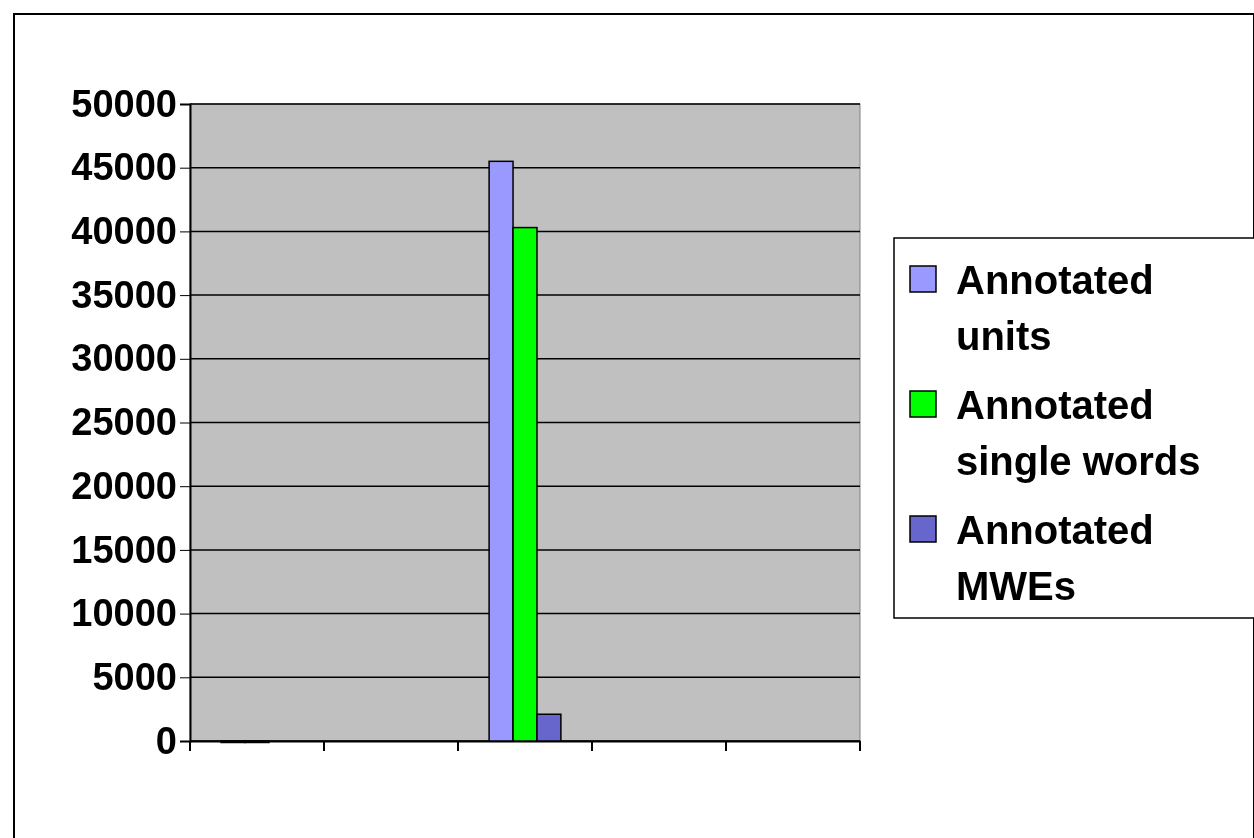 This screenshot has height=838, width=1254. I want to click on y-tick-label: 25000, so click(124, 422).